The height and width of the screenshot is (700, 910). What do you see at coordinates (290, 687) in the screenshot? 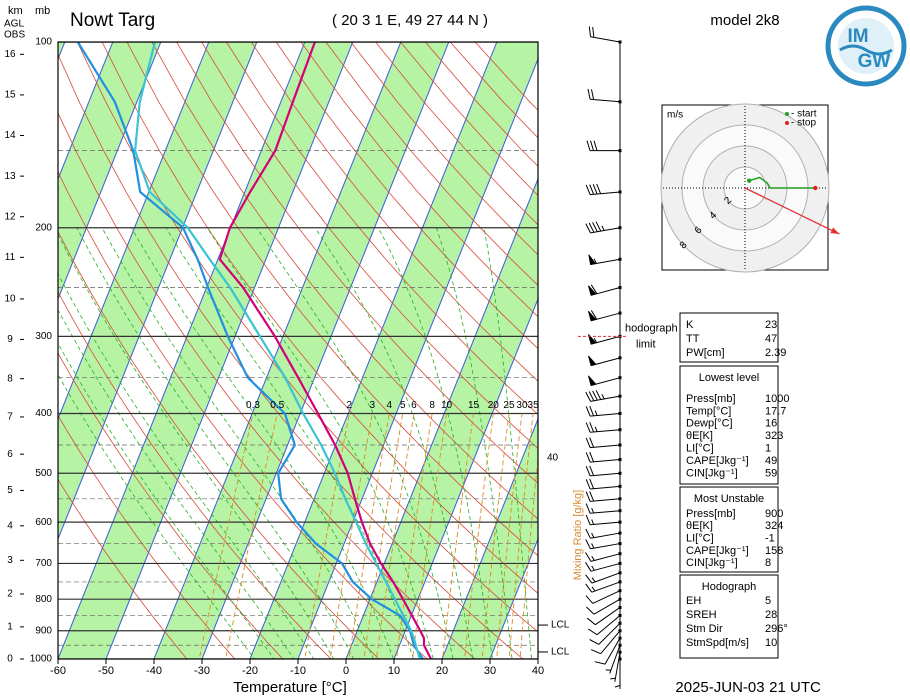
I see `x-axis-label: Temperature [°C]` at bounding box center [290, 687].